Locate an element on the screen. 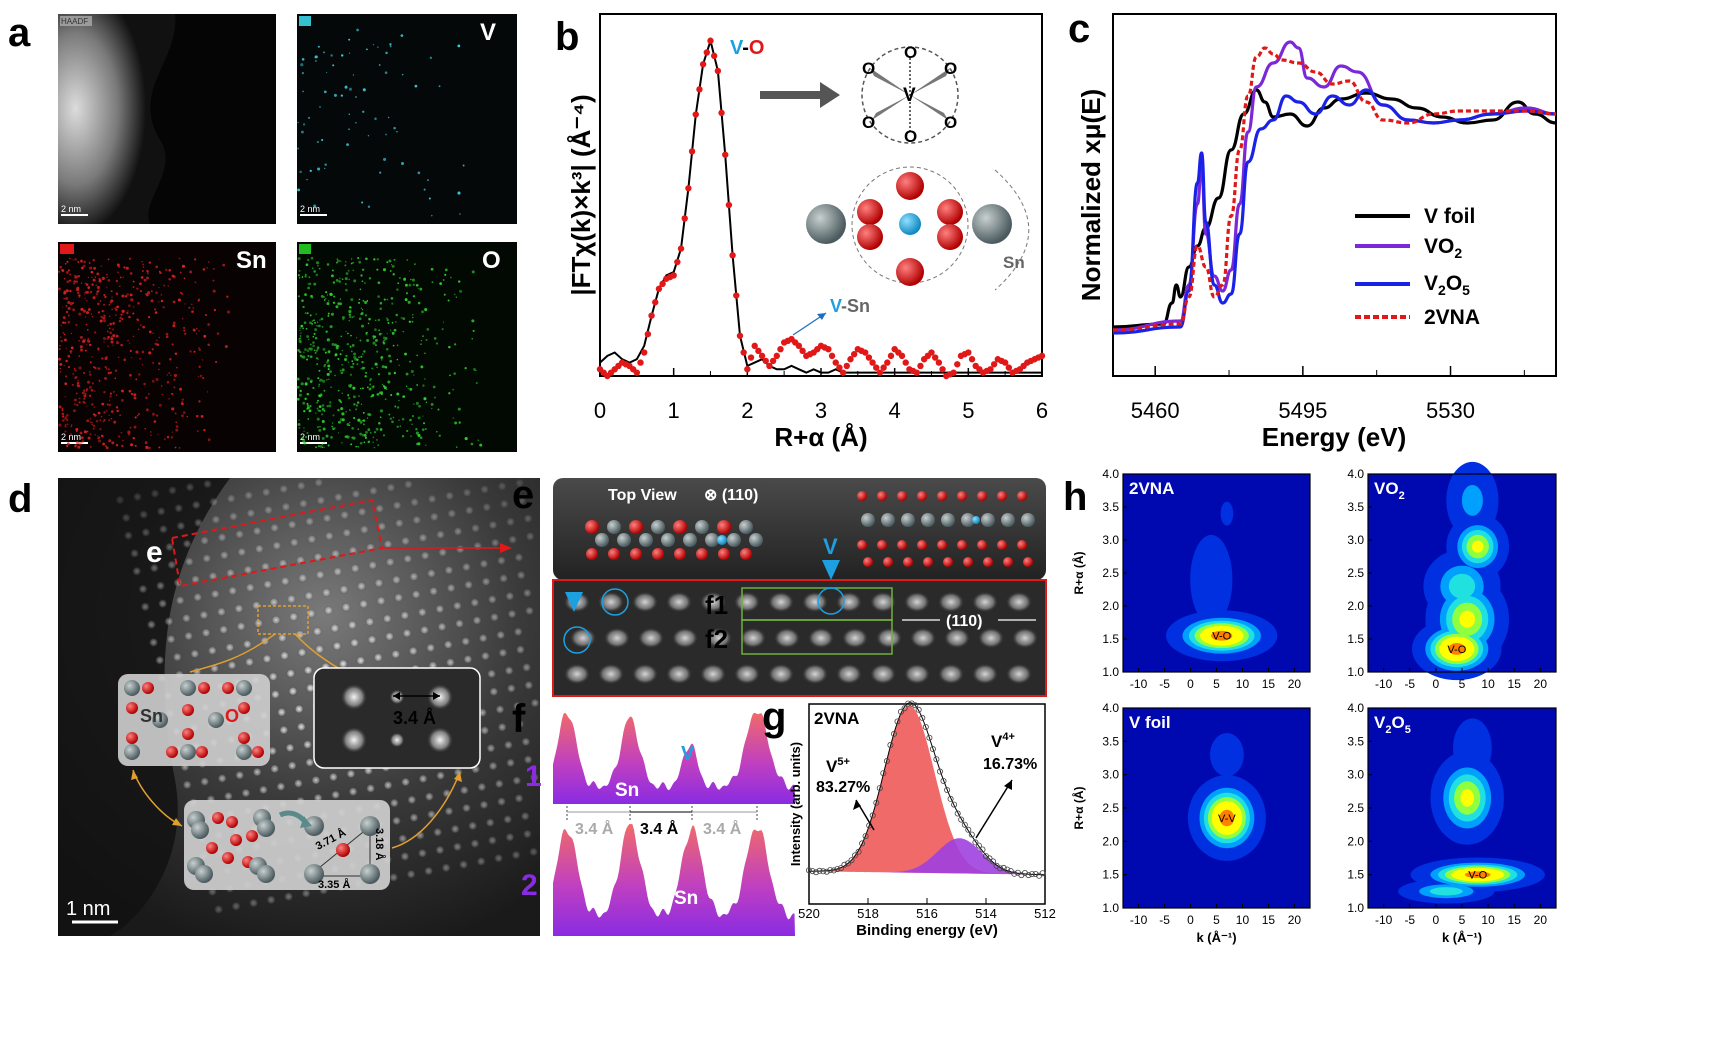  spectrum-line is located at coordinates (1334, 208).